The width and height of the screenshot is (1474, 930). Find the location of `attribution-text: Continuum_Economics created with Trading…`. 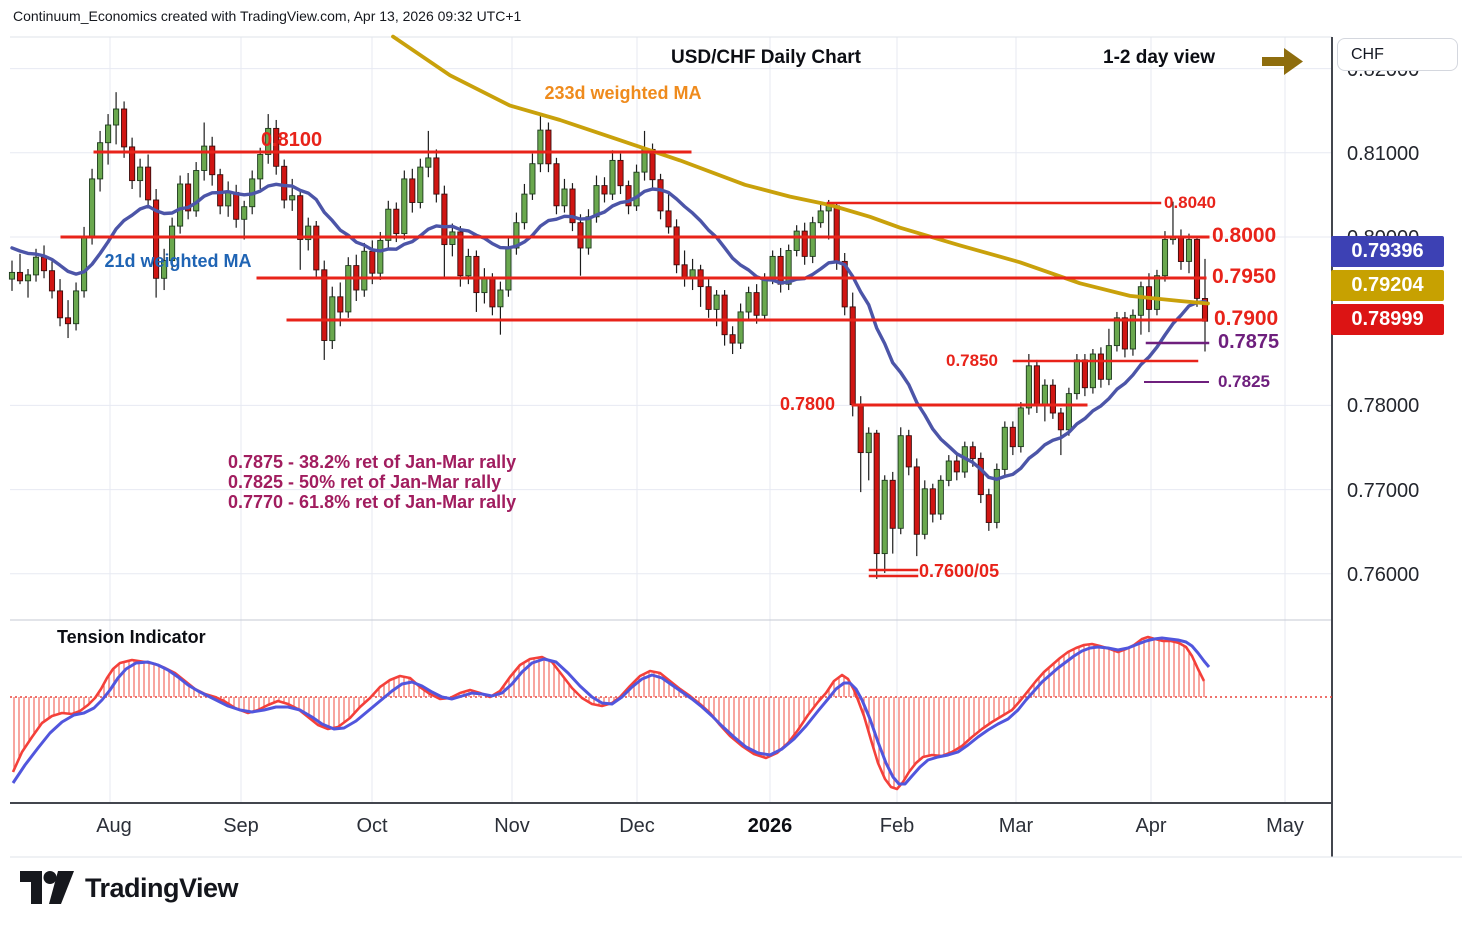

attribution-text: Continuum_Economics created with Trading… is located at coordinates (267, 16).